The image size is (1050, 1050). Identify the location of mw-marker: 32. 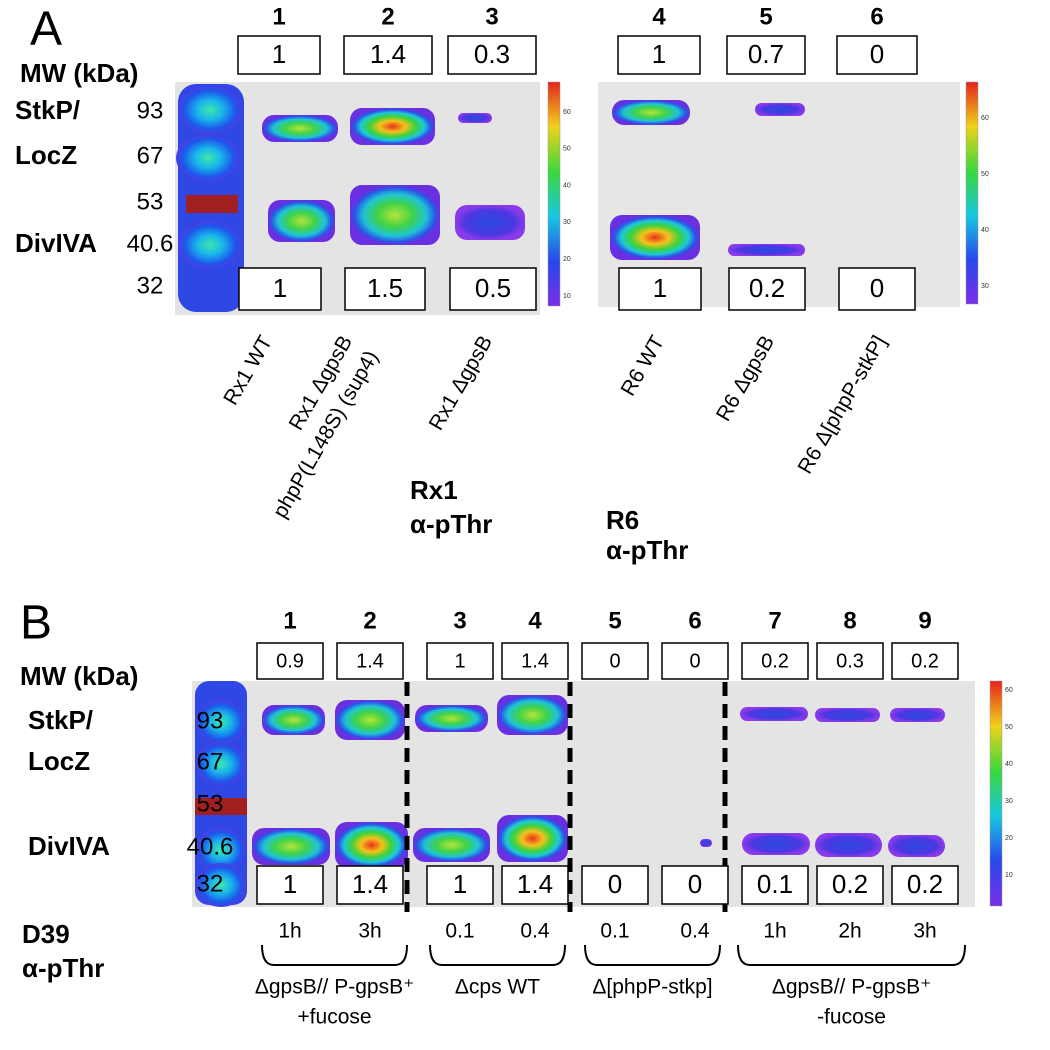
(210, 883).